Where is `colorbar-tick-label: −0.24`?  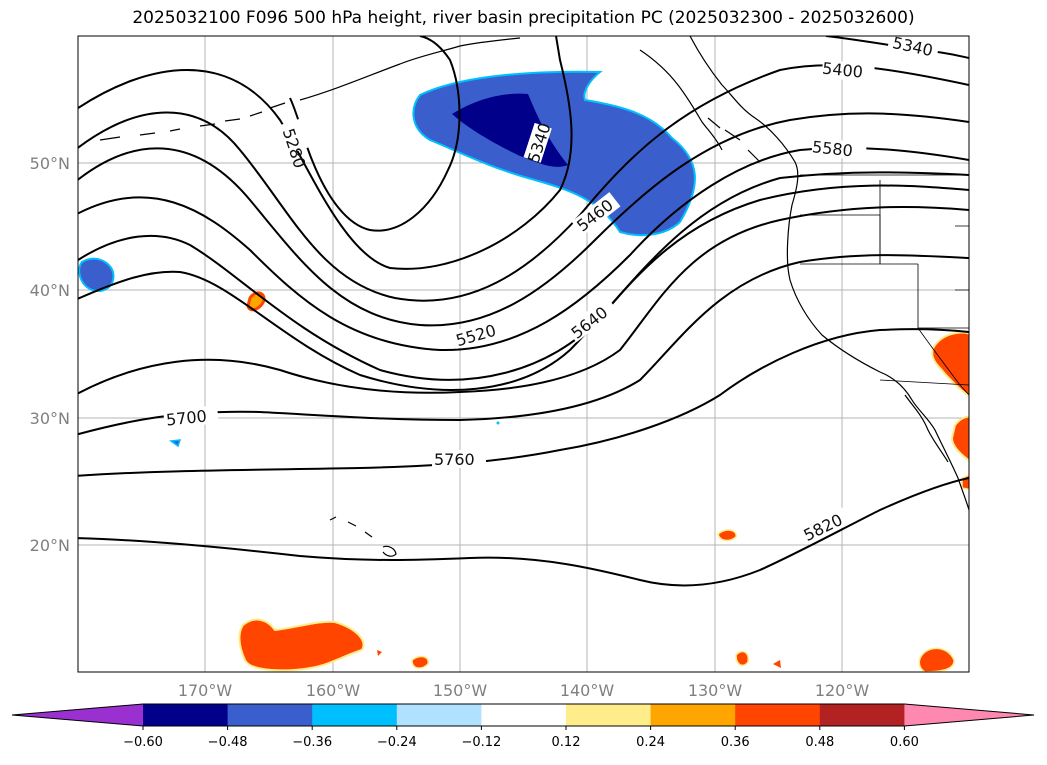
colorbar-tick-label: −0.24 is located at coordinates (397, 742).